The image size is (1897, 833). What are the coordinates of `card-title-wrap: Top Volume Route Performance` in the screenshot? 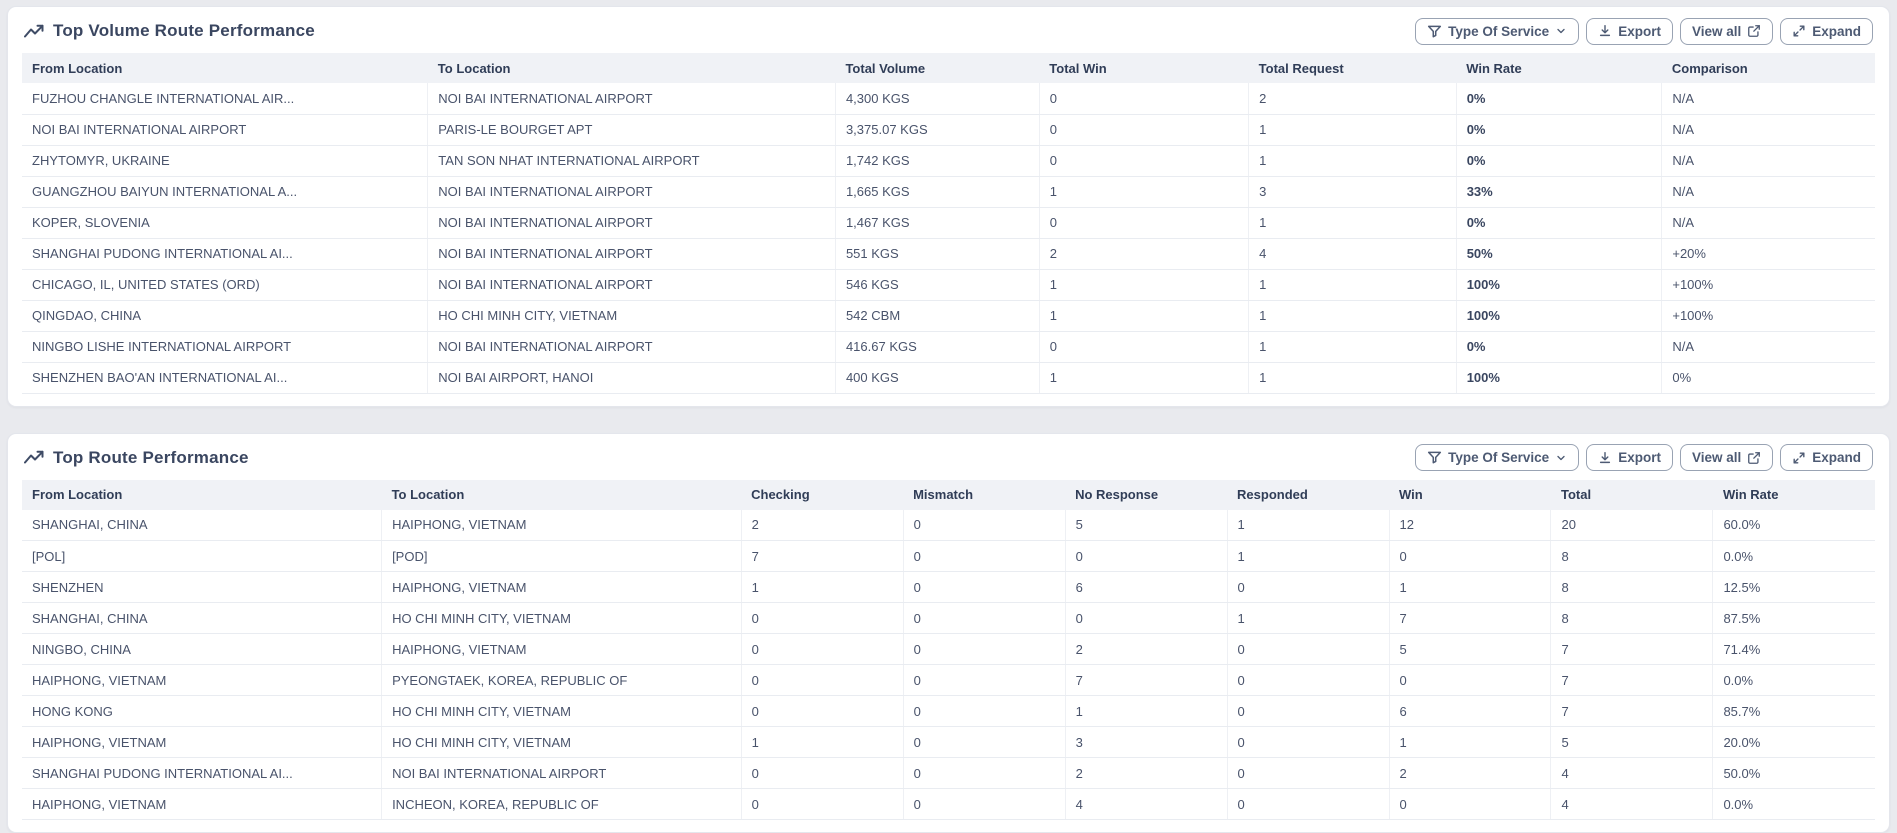 It's located at (169, 31).